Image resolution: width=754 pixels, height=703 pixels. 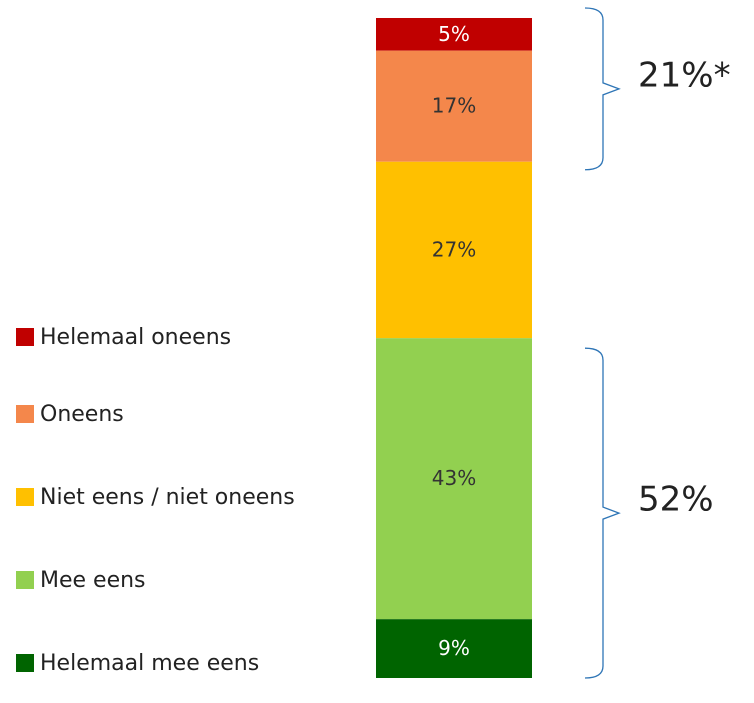 What do you see at coordinates (150, 663) in the screenshot?
I see `legend-label: Helemaal mee eens` at bounding box center [150, 663].